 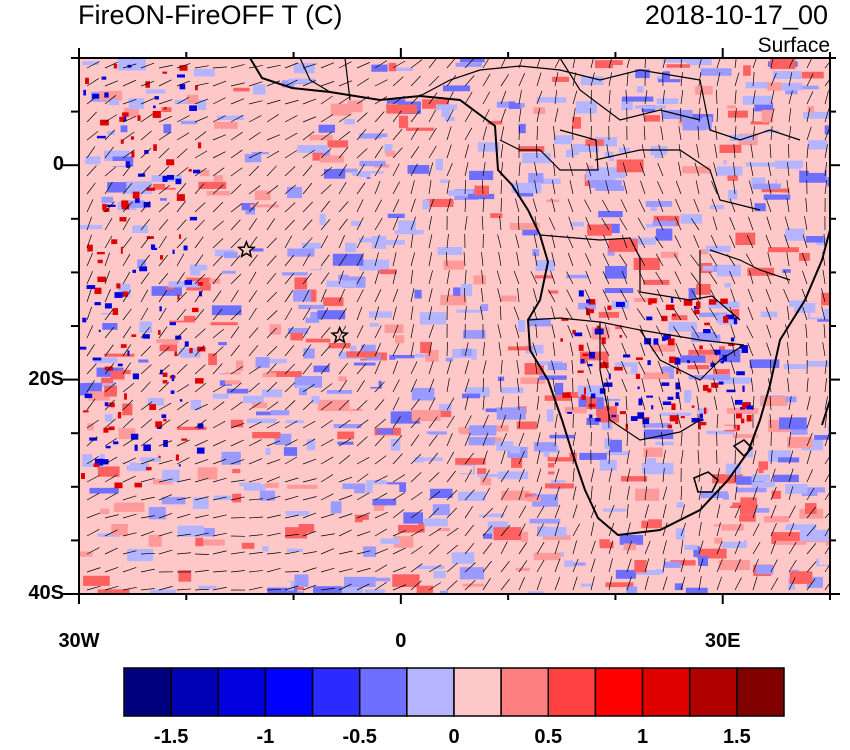 What do you see at coordinates (677, 180) in the screenshot?
I see `border-line` at bounding box center [677, 180].